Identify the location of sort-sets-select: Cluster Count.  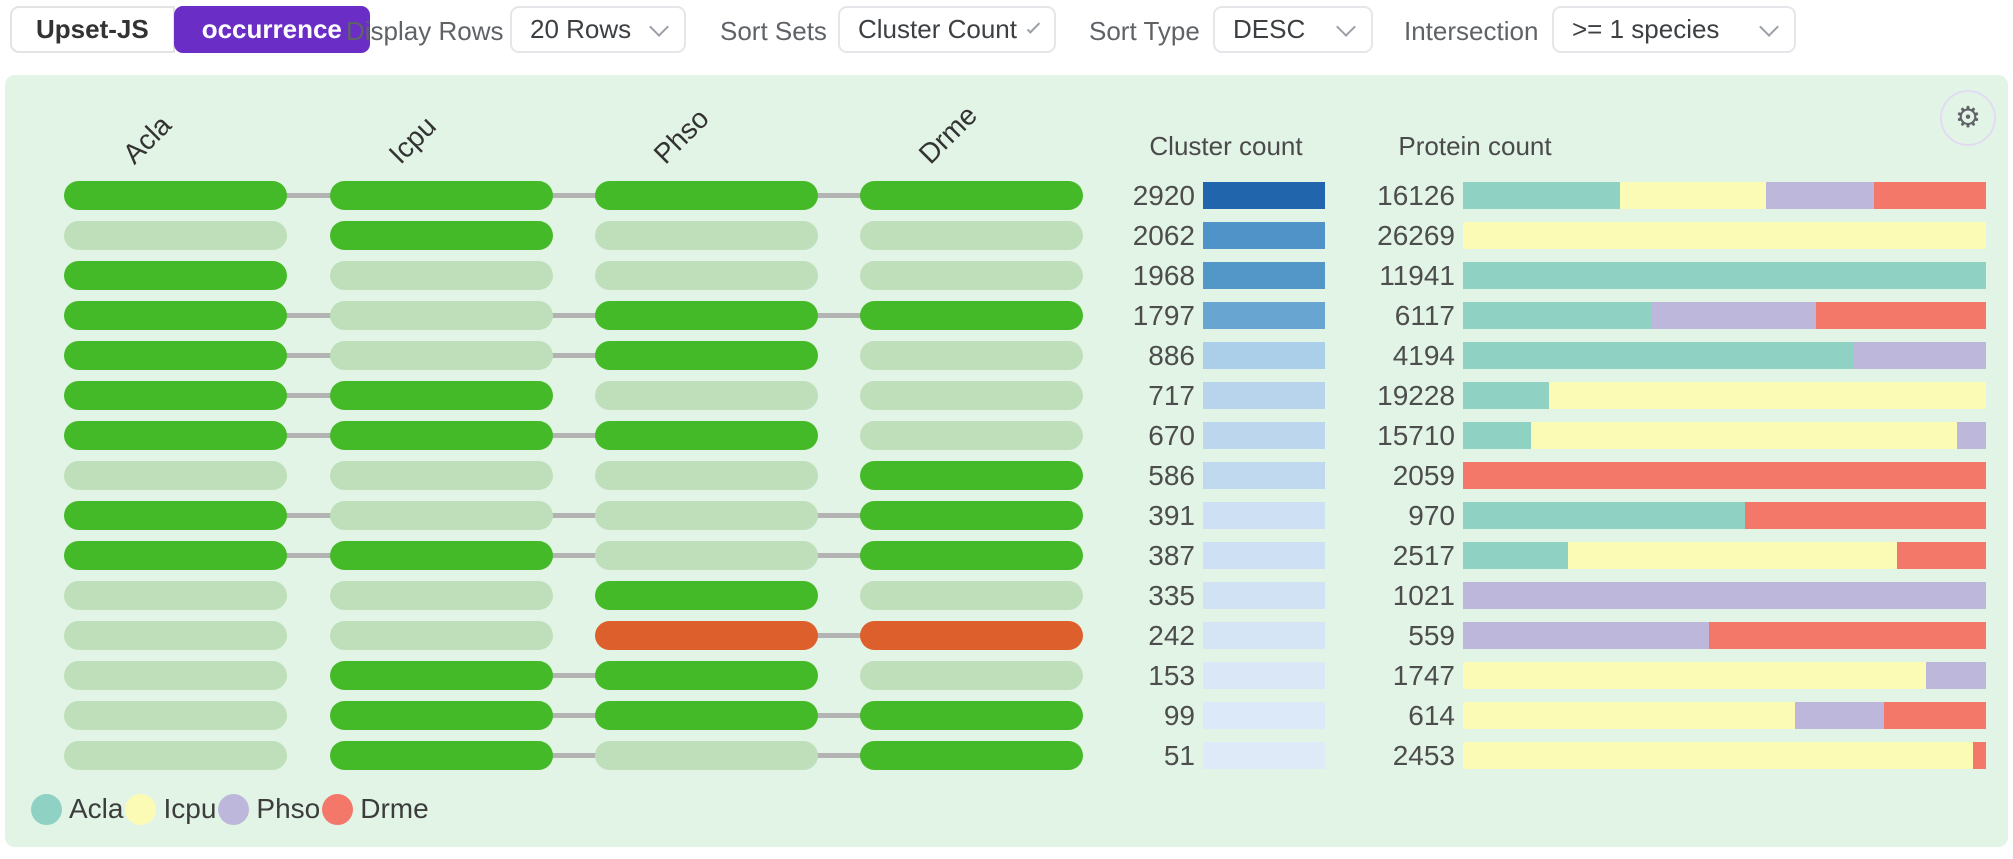
(947, 29).